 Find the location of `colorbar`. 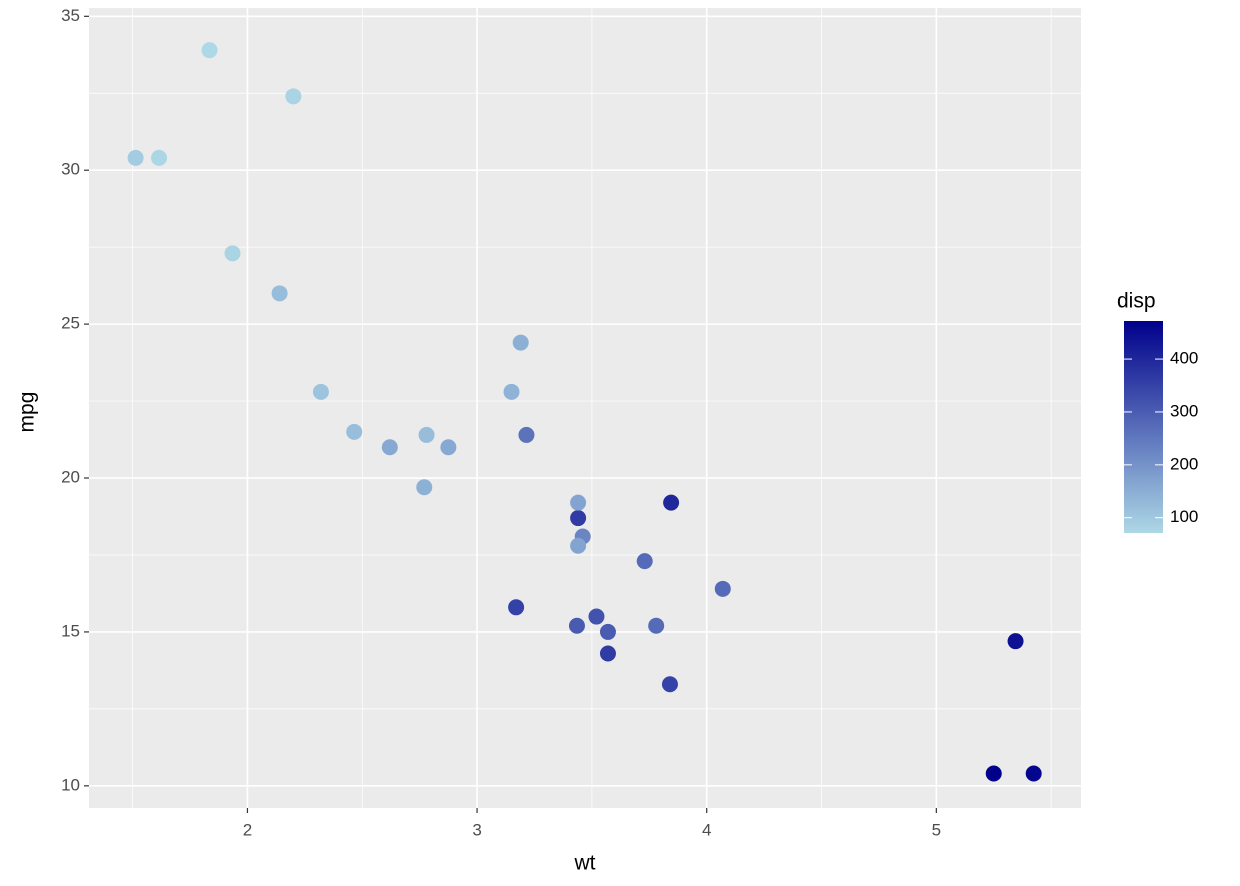

colorbar is located at coordinates (1143, 427).